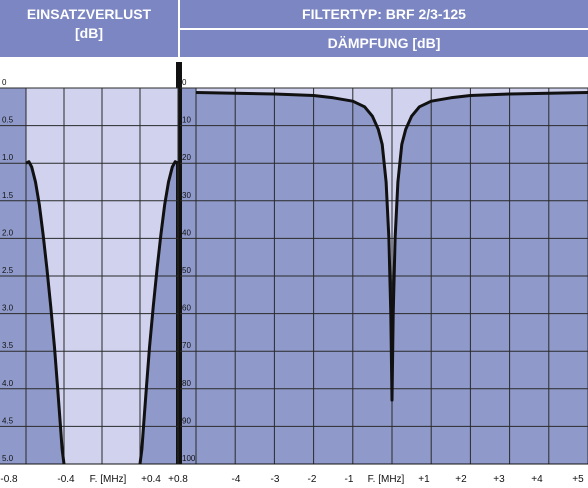  Describe the element at coordinates (349, 479) in the screenshot. I see `right-xtick-label: -1` at that location.